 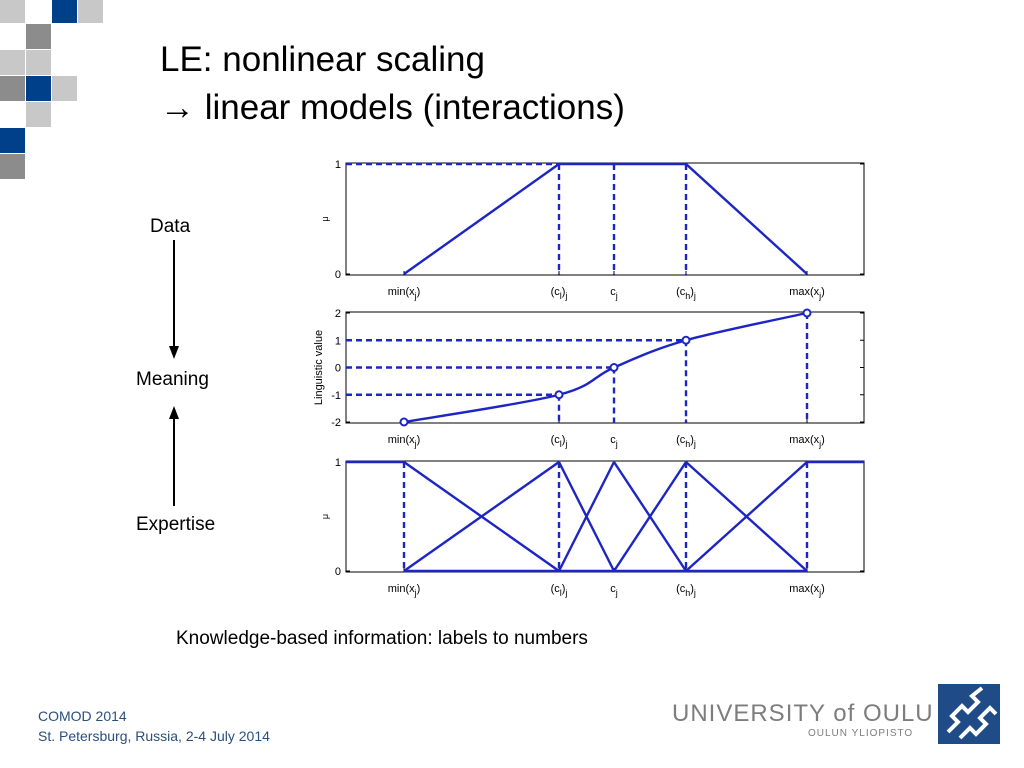 What do you see at coordinates (338, 314) in the screenshot?
I see `y-tick-label: 2` at bounding box center [338, 314].